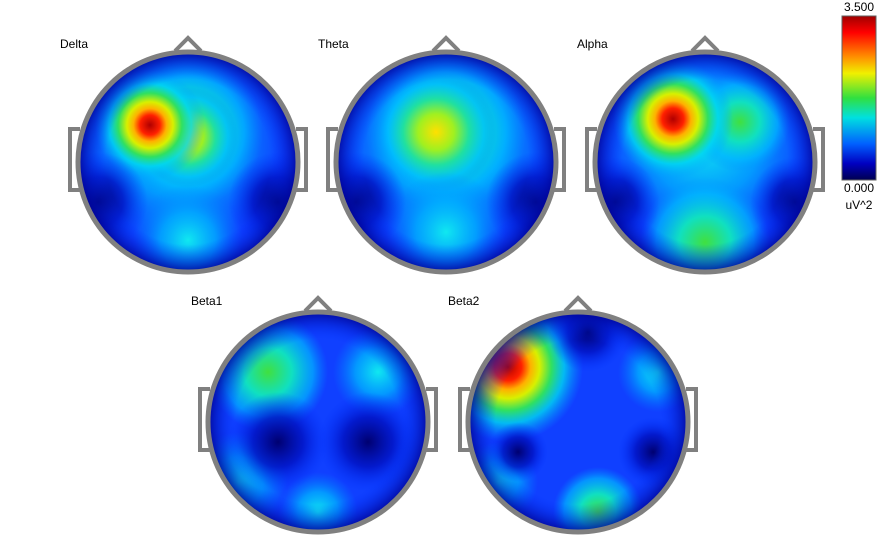  I want to click on scale-unit: uV^2, so click(859, 205).